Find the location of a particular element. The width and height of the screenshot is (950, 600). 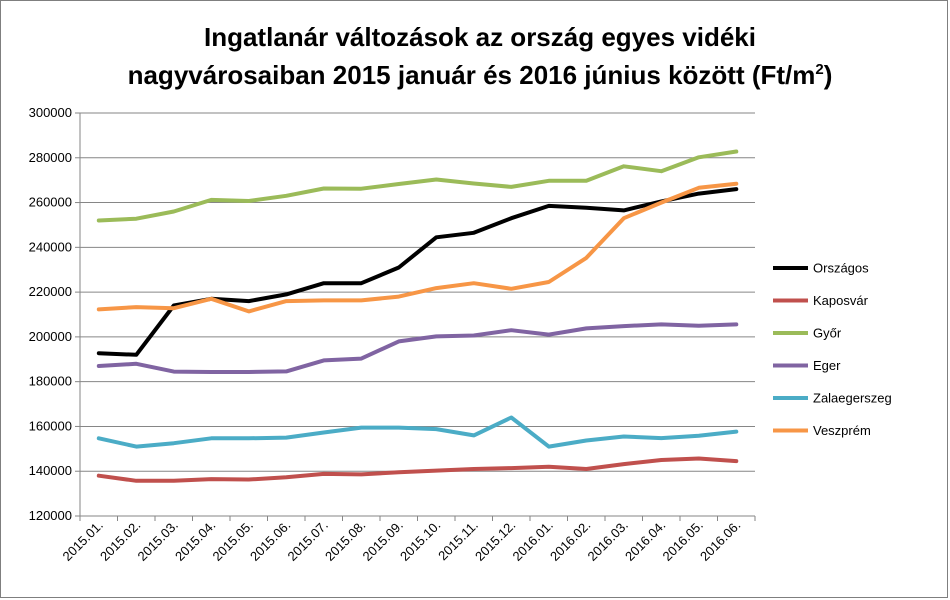

x-tick-label: 2015.10. is located at coordinates (420, 541).